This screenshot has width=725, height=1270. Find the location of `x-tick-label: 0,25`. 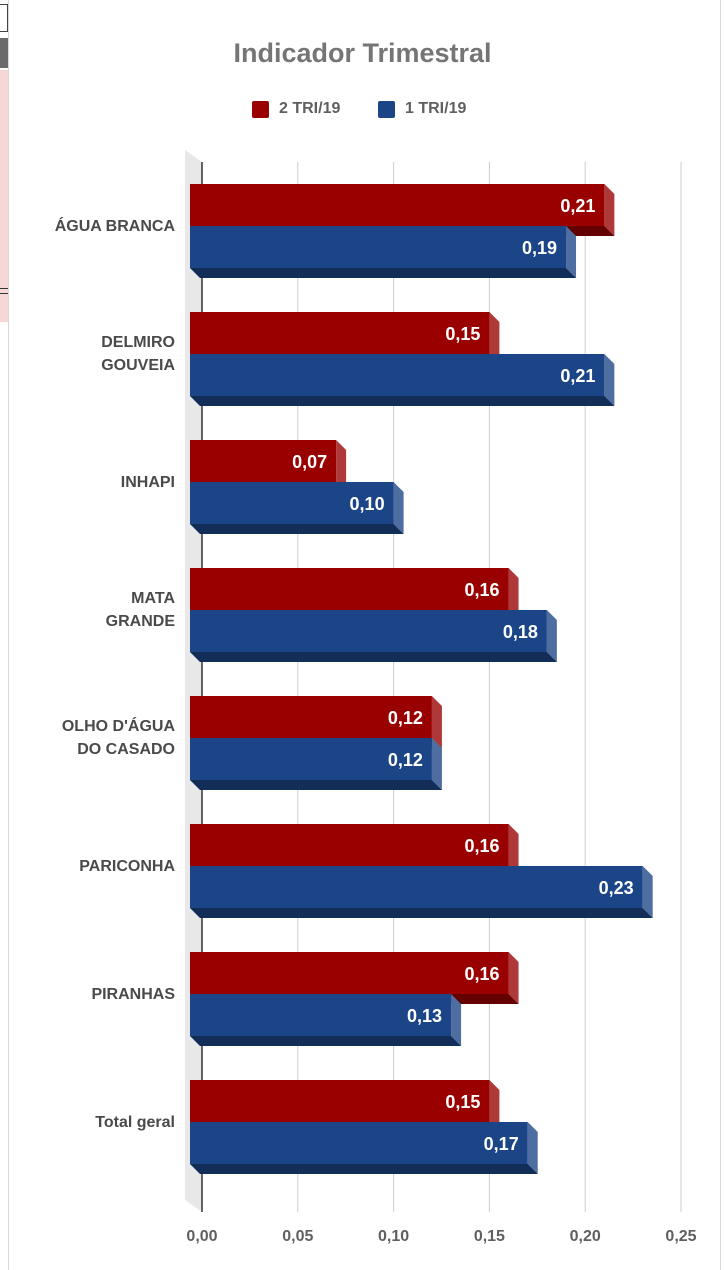

x-tick-label: 0,25 is located at coordinates (681, 1236).